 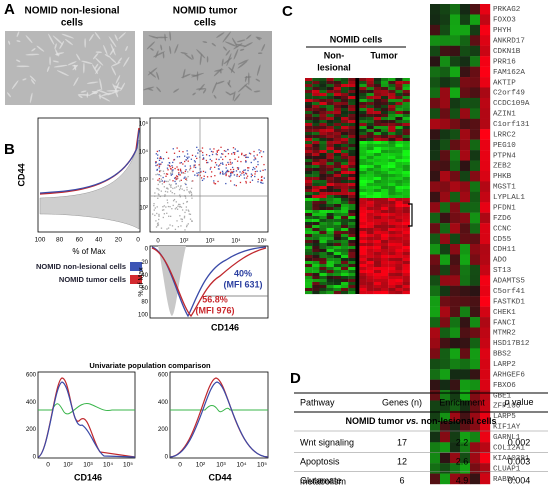 I want to click on histogram-curve, so click(x=219, y=419).